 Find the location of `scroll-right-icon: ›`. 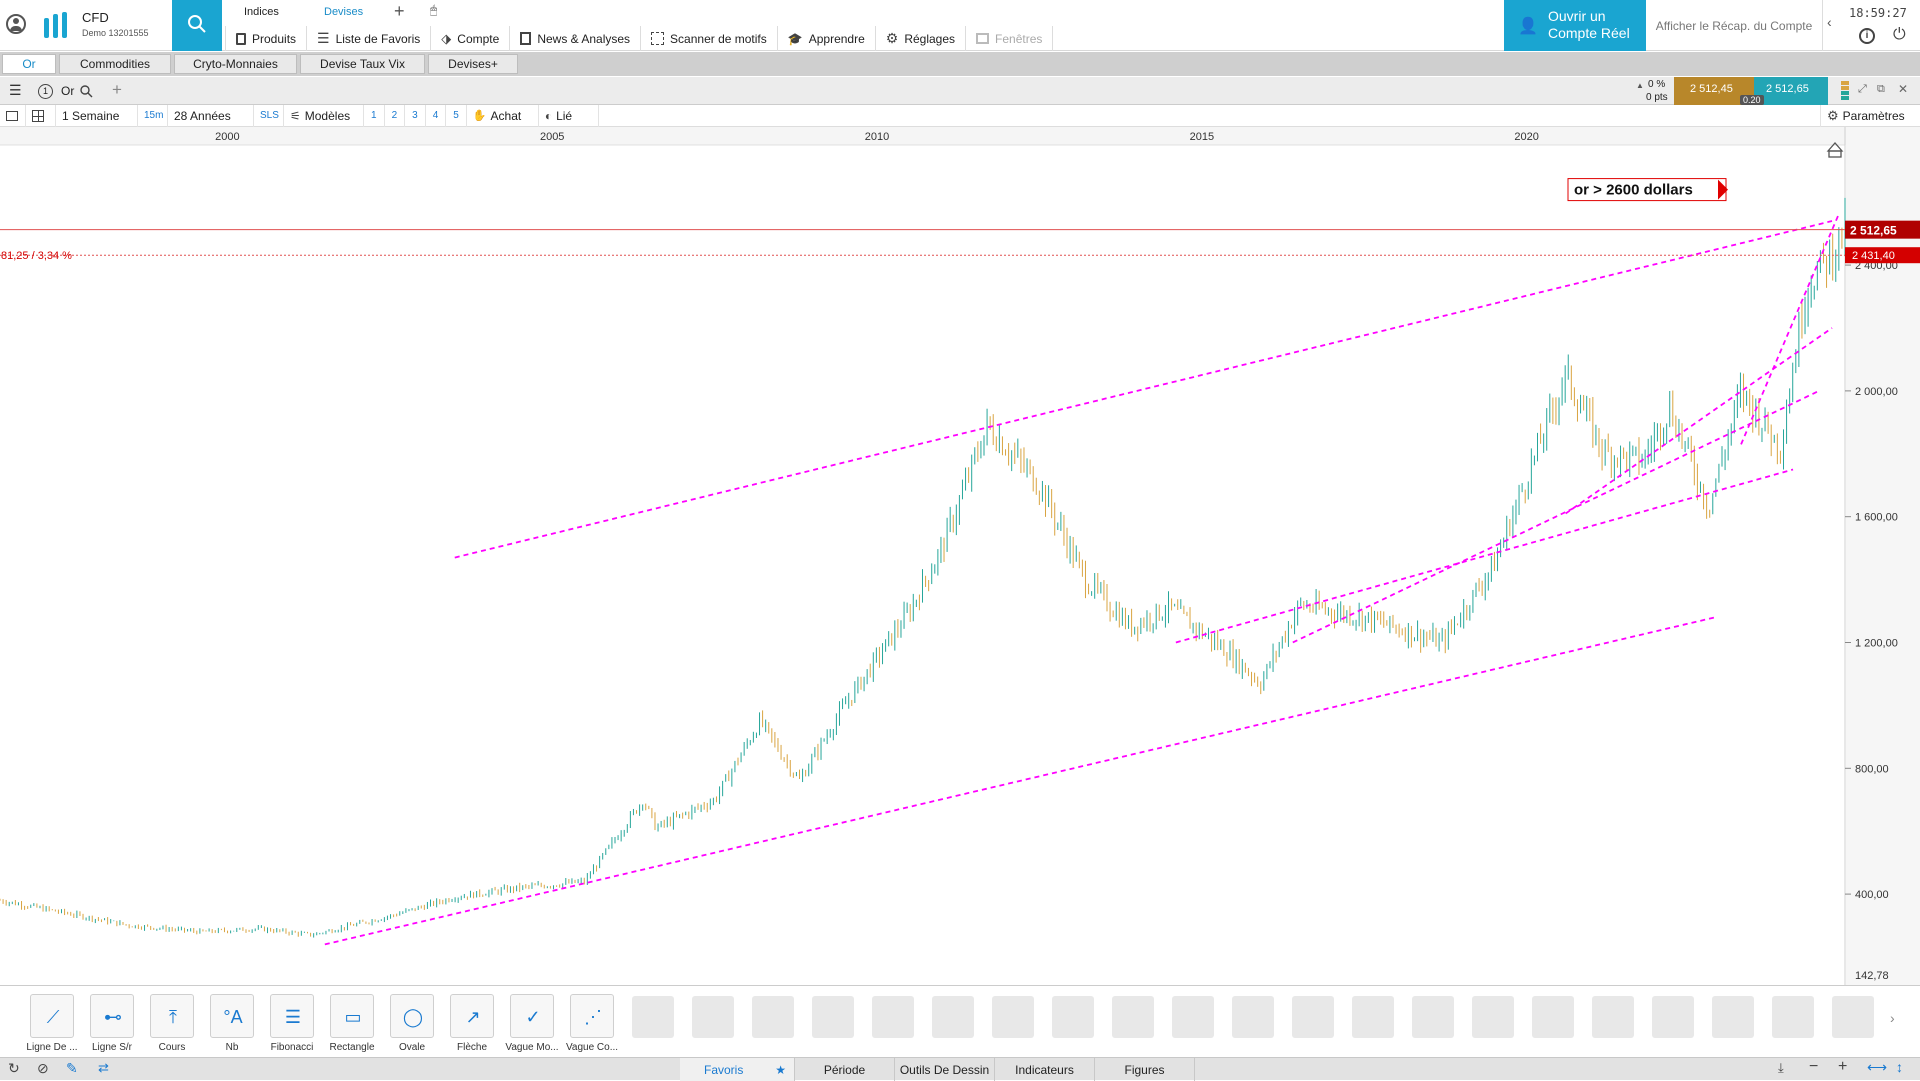

scroll-right-icon: › is located at coordinates (1892, 1018).